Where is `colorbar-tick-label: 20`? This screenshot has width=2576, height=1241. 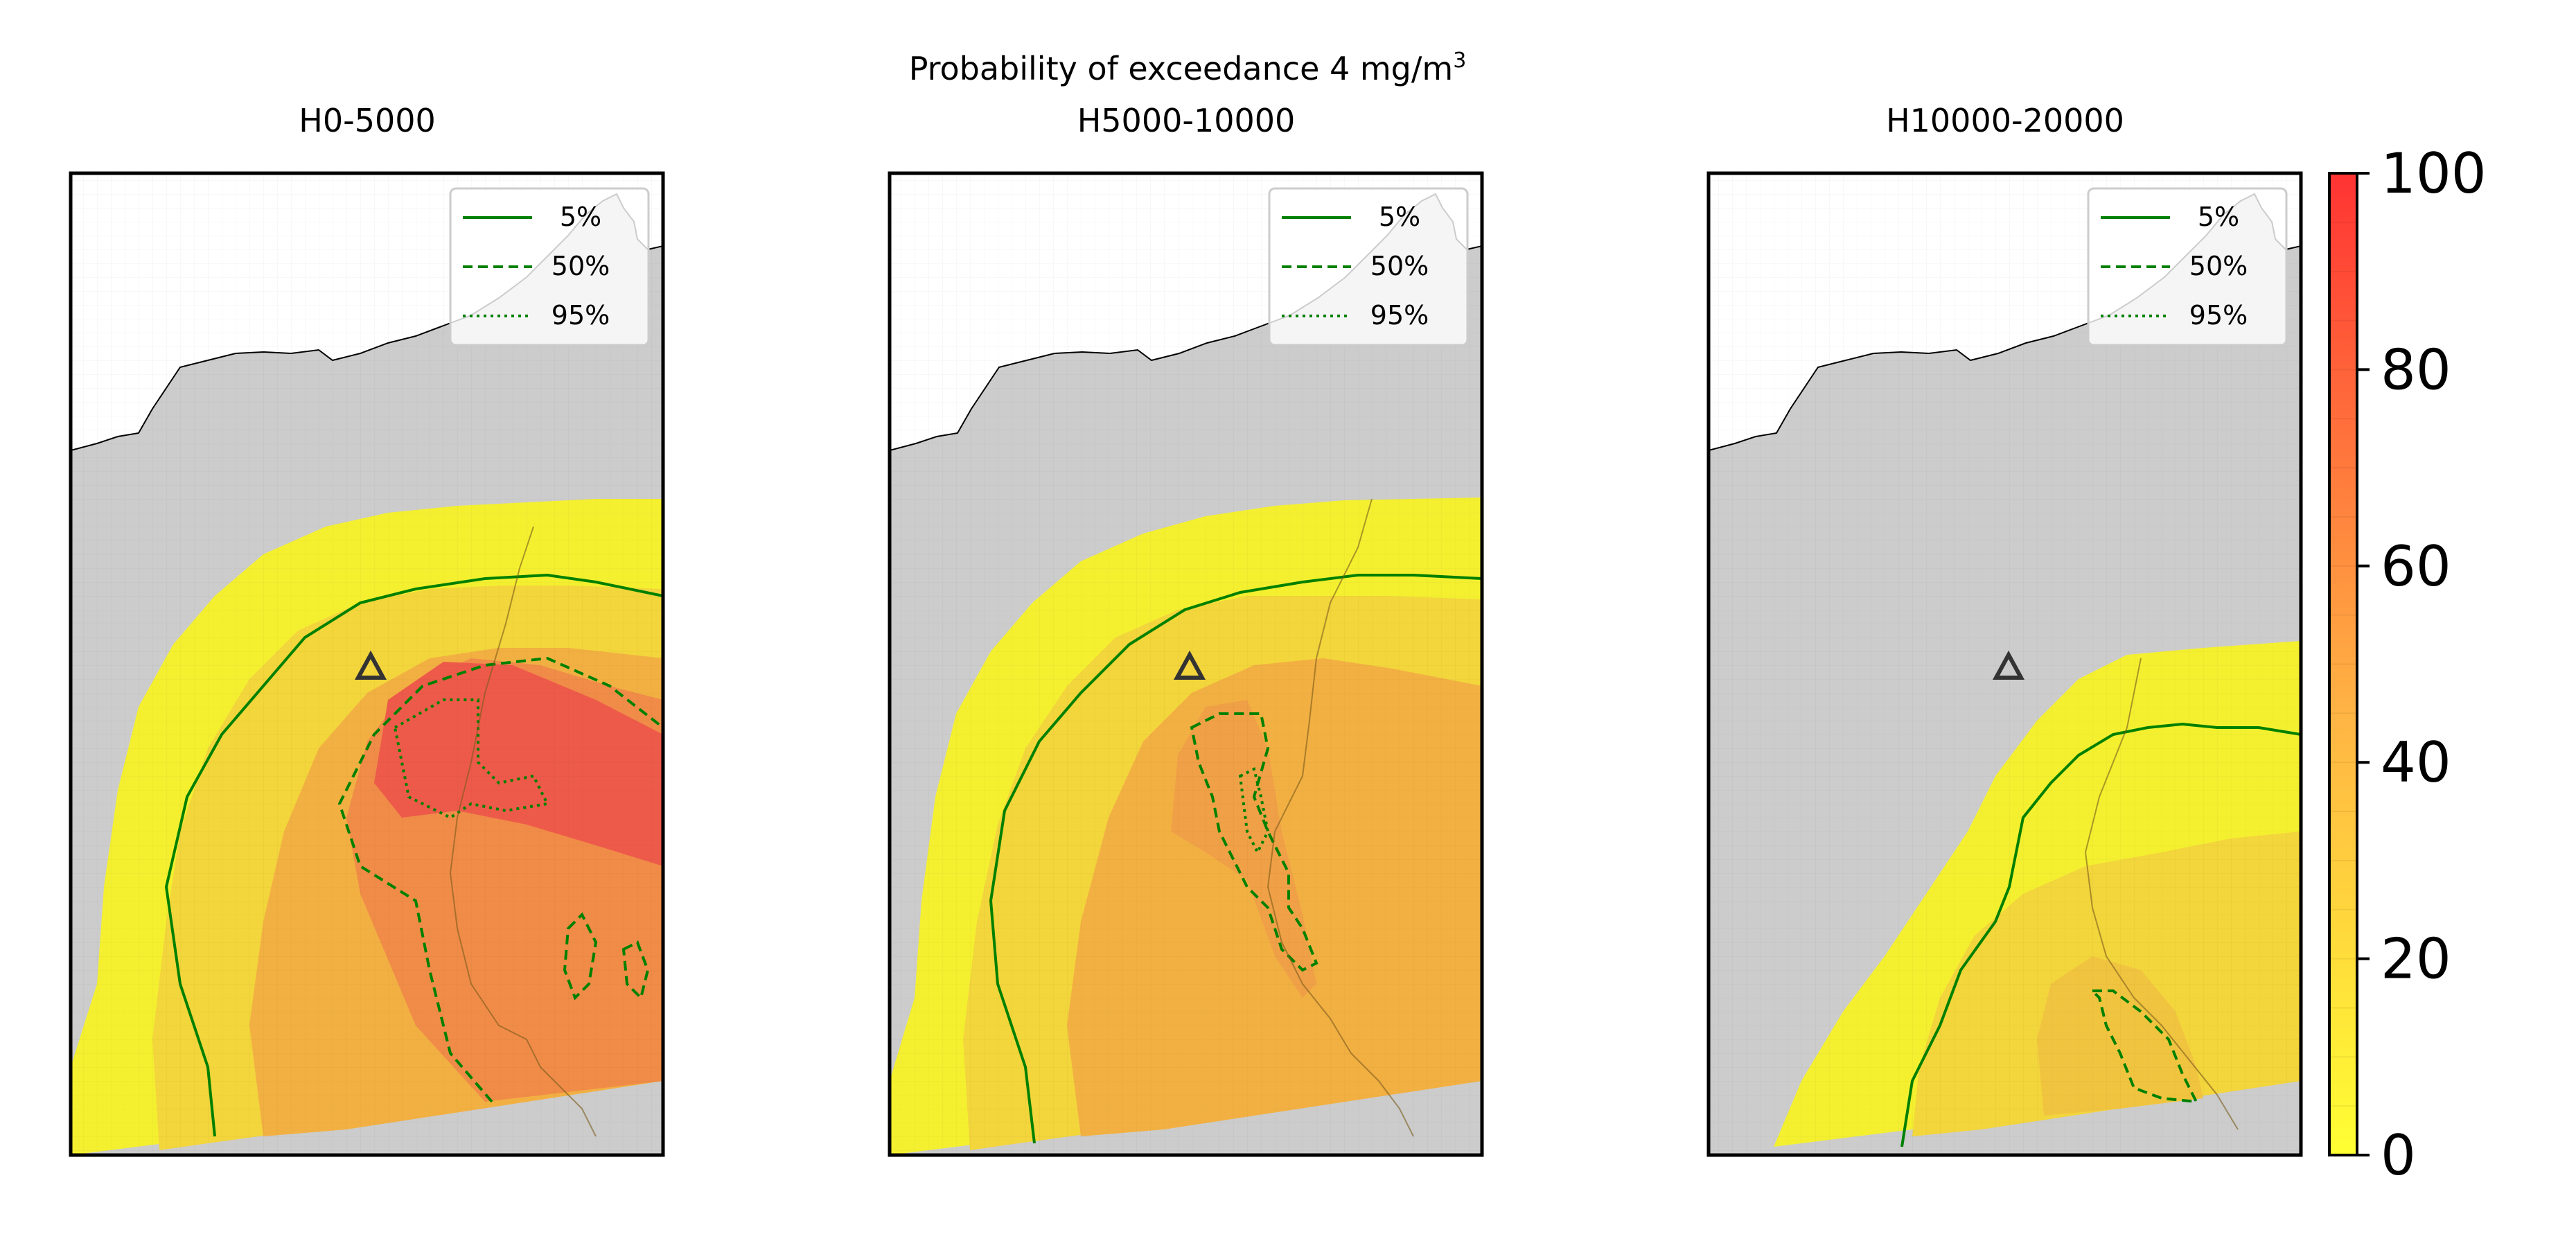 colorbar-tick-label: 20 is located at coordinates (2416, 959).